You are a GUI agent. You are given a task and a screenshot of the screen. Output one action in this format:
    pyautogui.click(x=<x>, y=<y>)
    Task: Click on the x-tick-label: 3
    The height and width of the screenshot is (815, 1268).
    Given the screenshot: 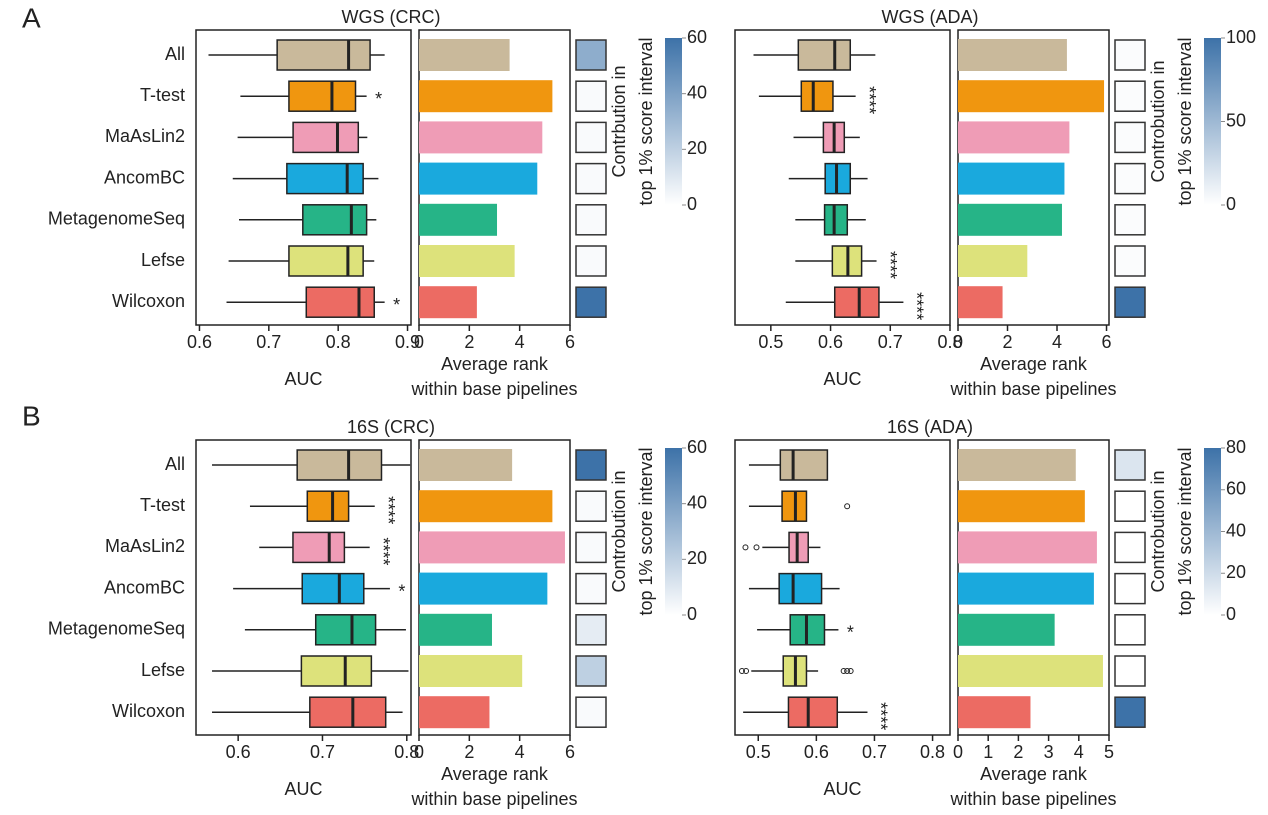 What is the action you would take?
    pyautogui.click(x=1049, y=752)
    